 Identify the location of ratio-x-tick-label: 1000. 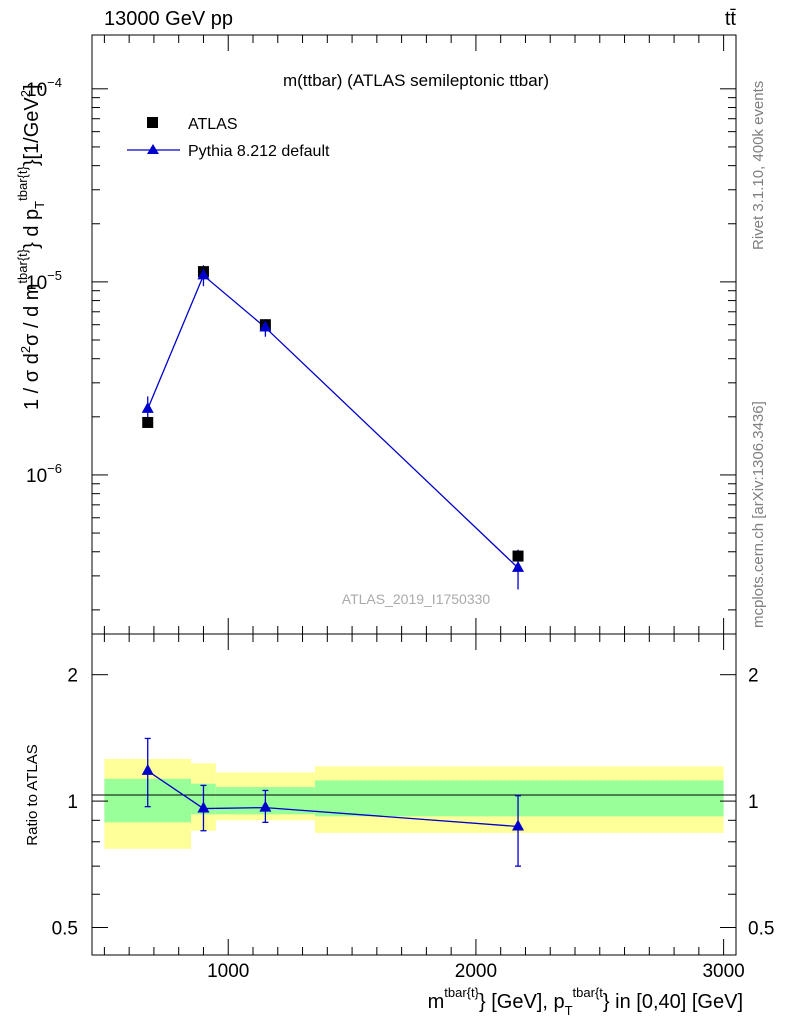
(228, 971).